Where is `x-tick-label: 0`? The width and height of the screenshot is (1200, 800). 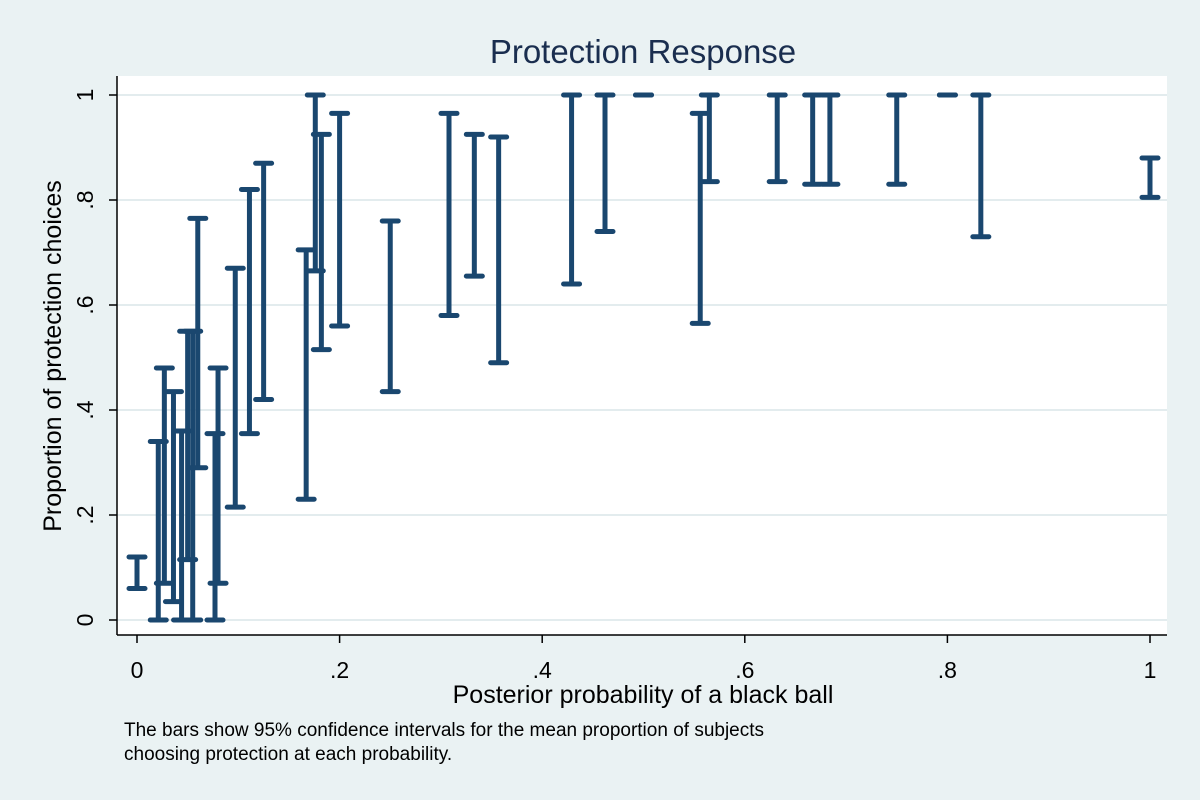 x-tick-label: 0 is located at coordinates (137, 670).